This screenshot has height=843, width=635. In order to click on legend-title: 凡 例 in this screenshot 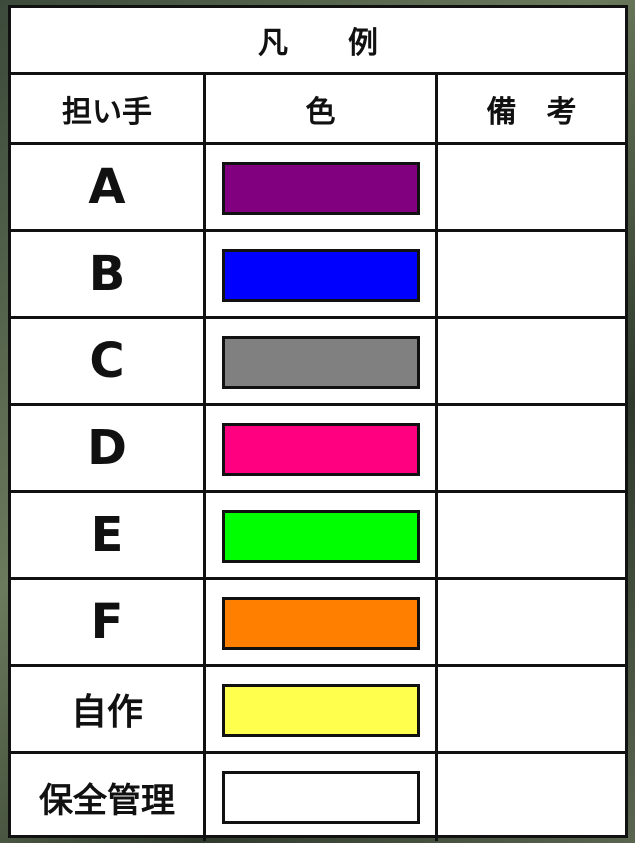, I will do `click(318, 41)`.